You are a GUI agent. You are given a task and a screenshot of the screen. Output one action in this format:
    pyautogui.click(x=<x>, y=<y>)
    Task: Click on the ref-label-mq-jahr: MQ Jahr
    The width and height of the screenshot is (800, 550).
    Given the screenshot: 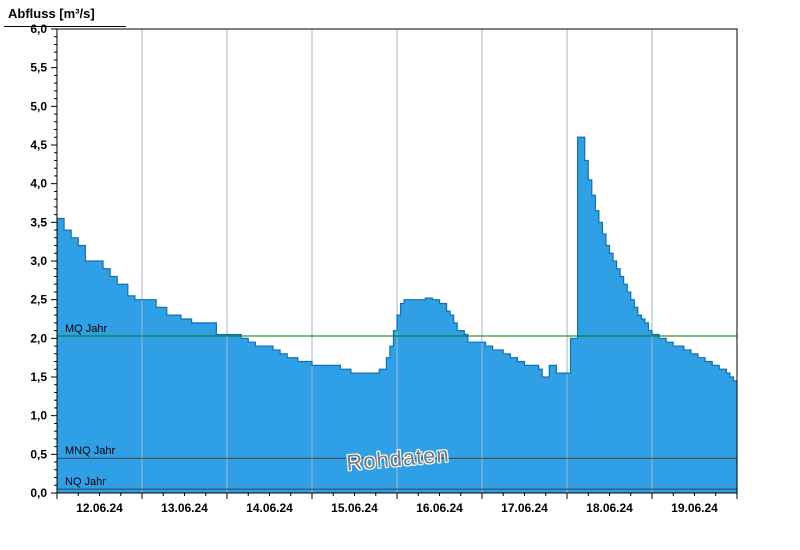 What is the action you would take?
    pyautogui.click(x=86, y=329)
    